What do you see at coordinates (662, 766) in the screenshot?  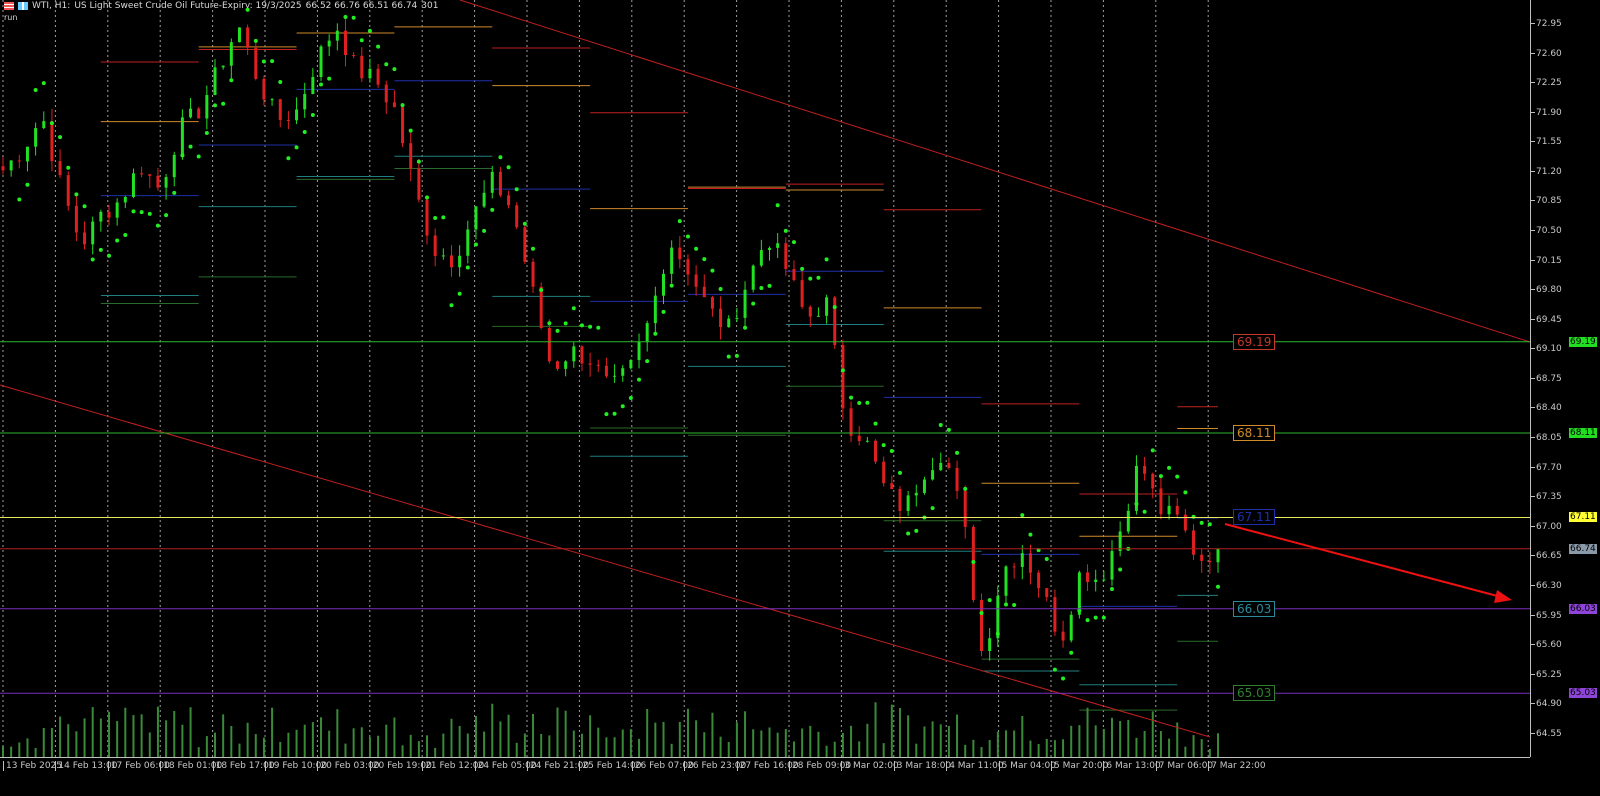 I see `x-tick-label: 26 Feb 07:00` at bounding box center [662, 766].